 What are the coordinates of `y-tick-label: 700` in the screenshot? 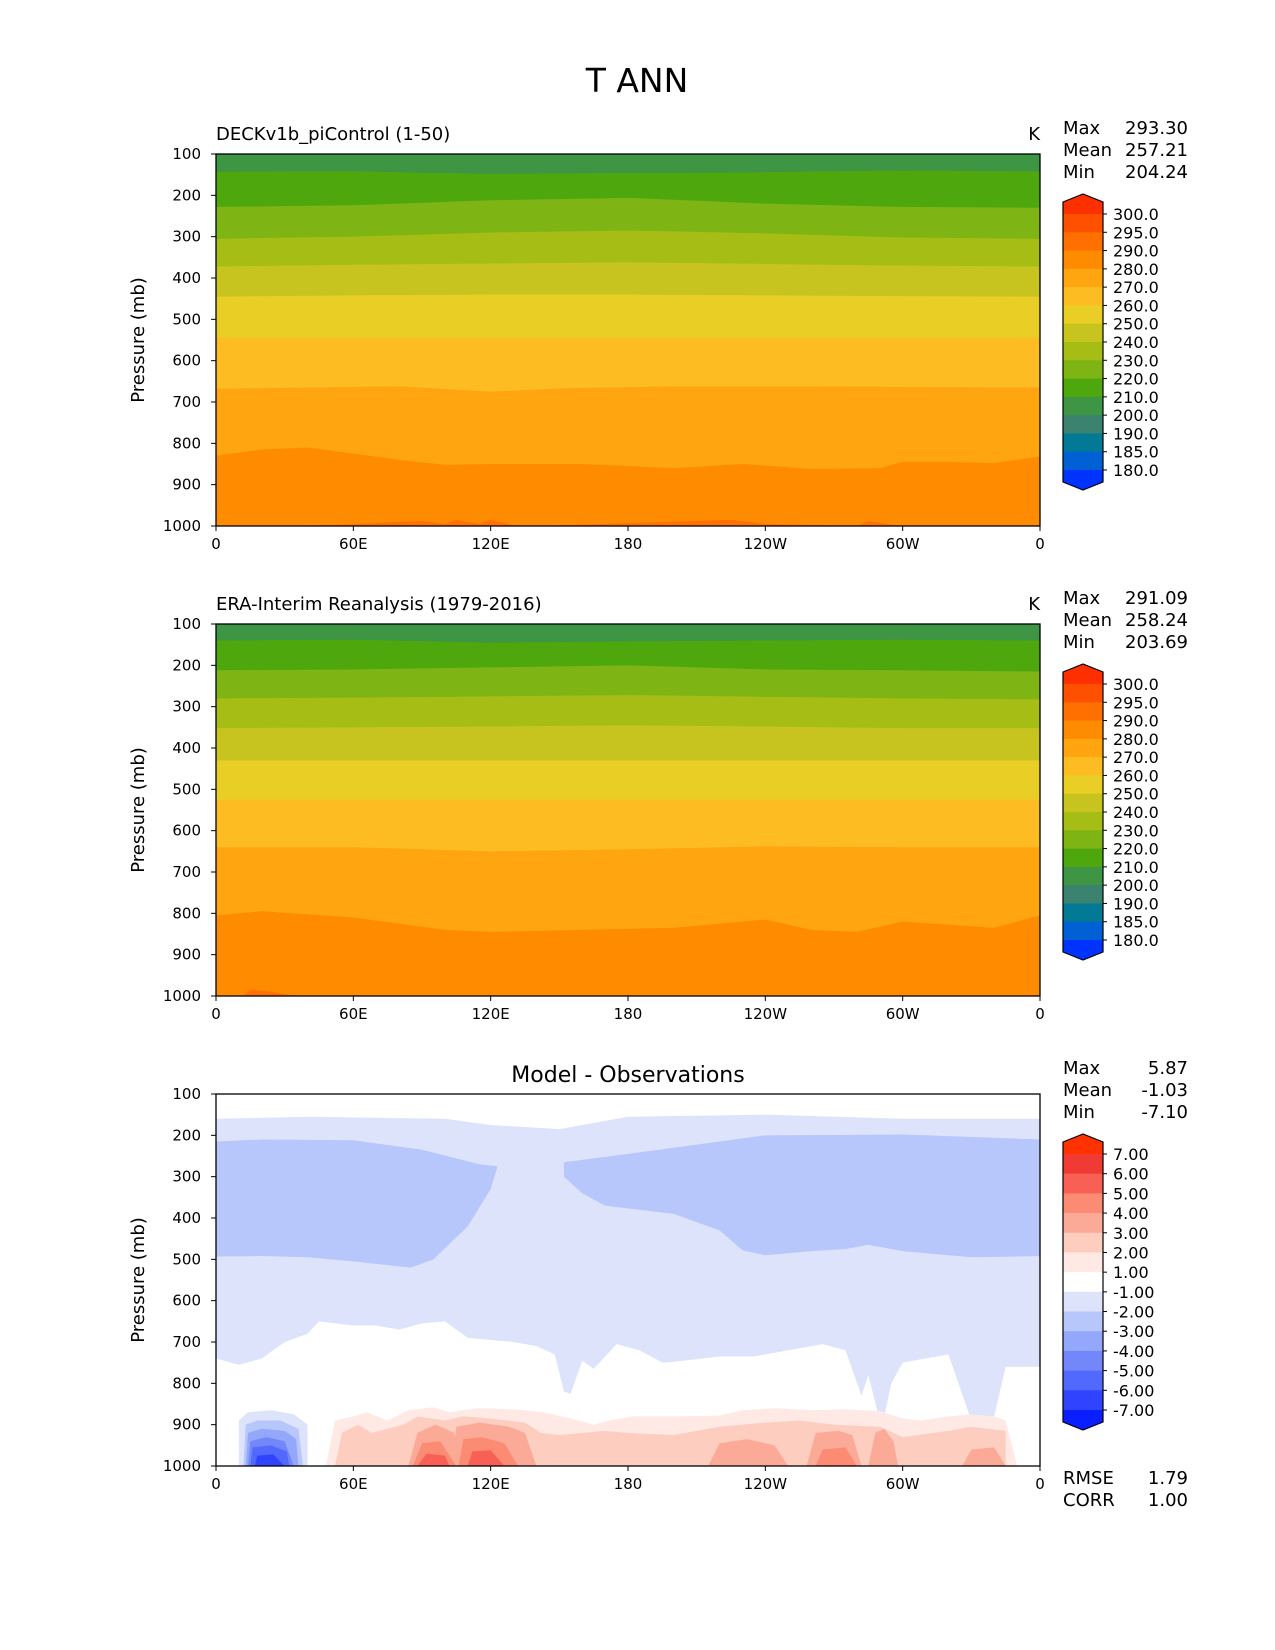 It's located at (186, 872).